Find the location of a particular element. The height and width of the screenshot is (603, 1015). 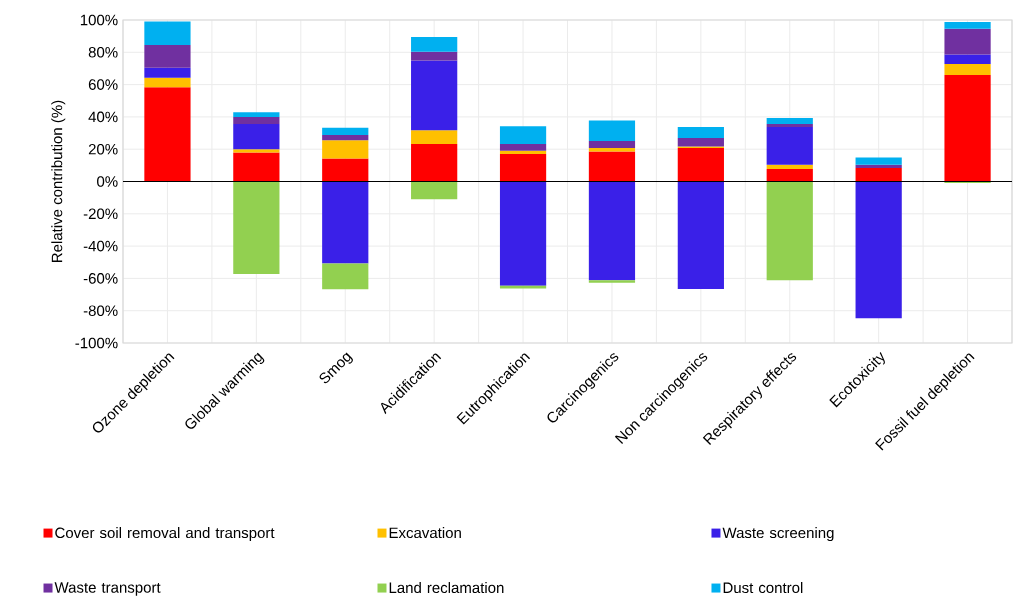

legend-label: Waste transport is located at coordinates (107, 589).